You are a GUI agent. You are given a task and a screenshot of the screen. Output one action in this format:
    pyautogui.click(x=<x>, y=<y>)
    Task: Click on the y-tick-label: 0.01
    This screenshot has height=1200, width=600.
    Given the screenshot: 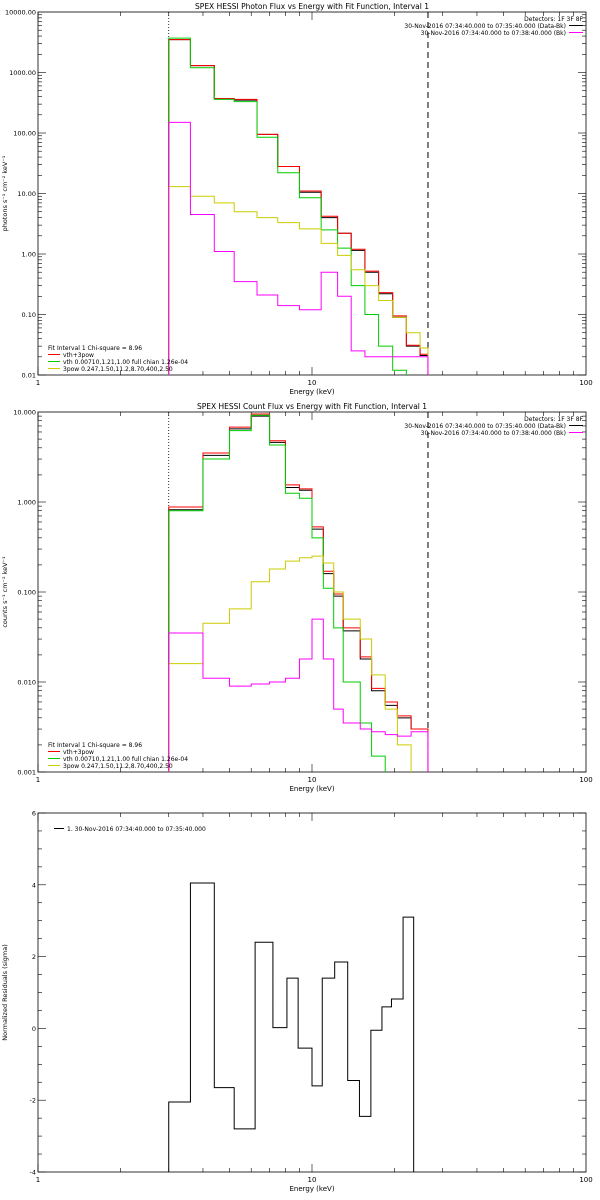 What is the action you would take?
    pyautogui.click(x=29, y=376)
    